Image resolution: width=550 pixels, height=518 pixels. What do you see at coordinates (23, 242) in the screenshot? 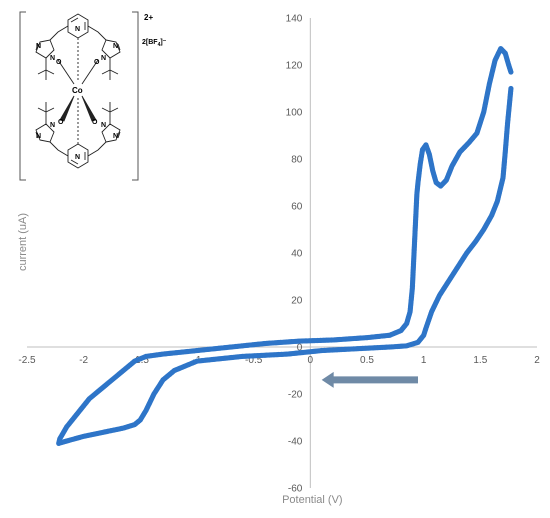
I see `y-axis-label: current (uA)` at bounding box center [23, 242].